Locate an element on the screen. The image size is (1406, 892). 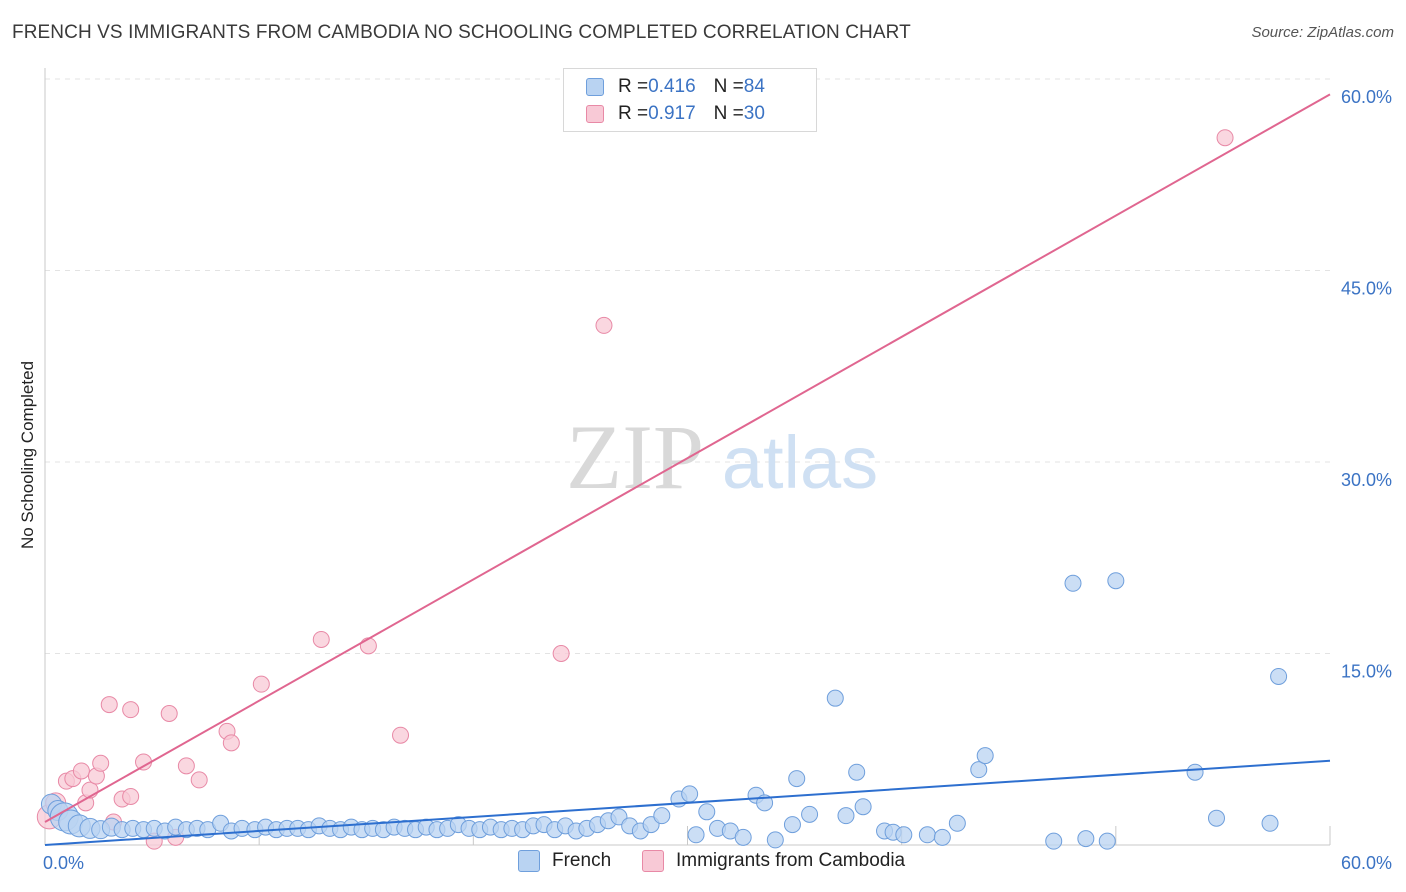
legend-row-cambodia: R = 0.917 N = 30 is located at coordinates (675, 114).